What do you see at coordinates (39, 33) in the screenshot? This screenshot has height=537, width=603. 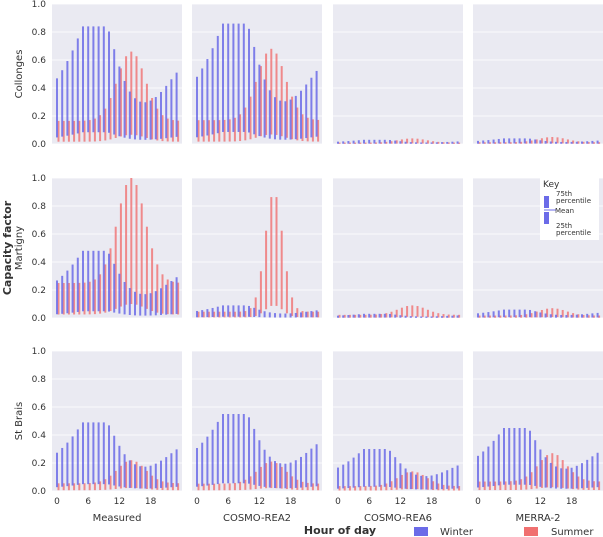 I see `y-tick-label: 0.8` at bounding box center [39, 33].